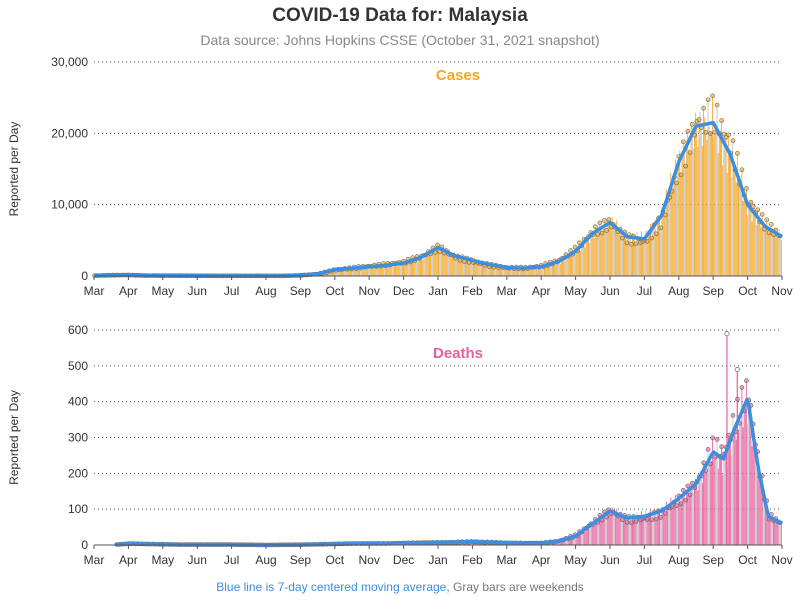  Describe the element at coordinates (78, 473) in the screenshot. I see `y-tick-label: 200` at that location.